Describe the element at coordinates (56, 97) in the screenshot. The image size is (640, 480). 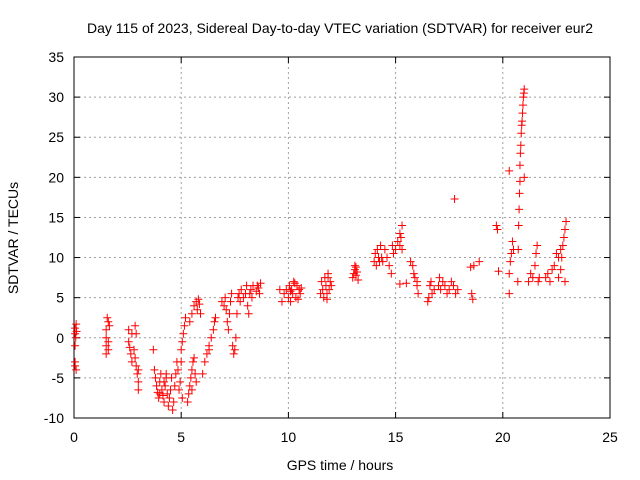
I see `y-tick-label: 30` at that location.